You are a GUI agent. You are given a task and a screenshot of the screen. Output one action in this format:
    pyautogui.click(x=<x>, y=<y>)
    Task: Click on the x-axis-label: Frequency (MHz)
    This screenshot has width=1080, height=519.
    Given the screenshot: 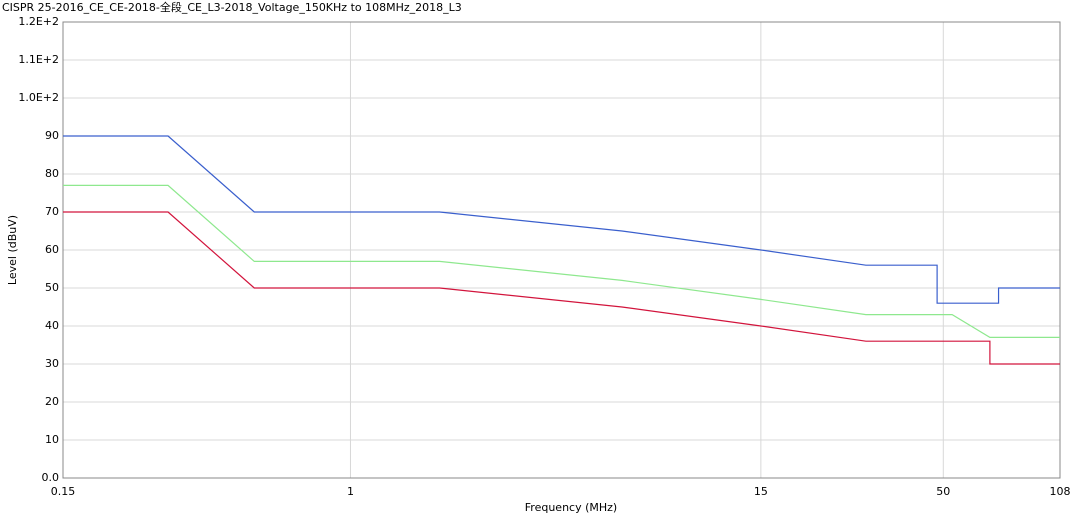 What is the action you would take?
    pyautogui.click(x=571, y=507)
    